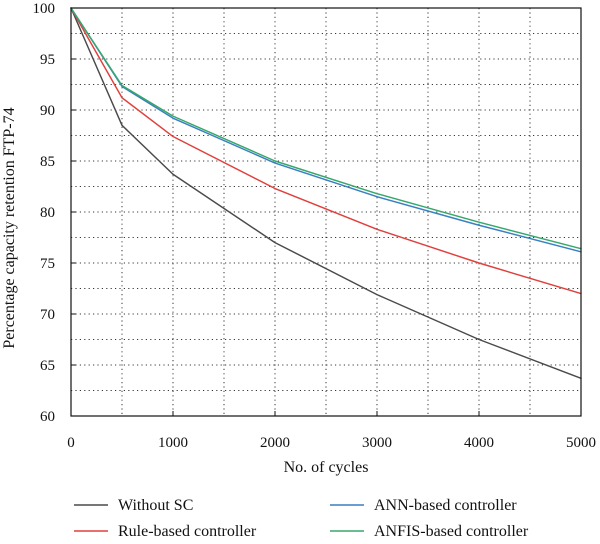 The width and height of the screenshot is (600, 544). I want to click on y-tick-label: 80, so click(47, 213).